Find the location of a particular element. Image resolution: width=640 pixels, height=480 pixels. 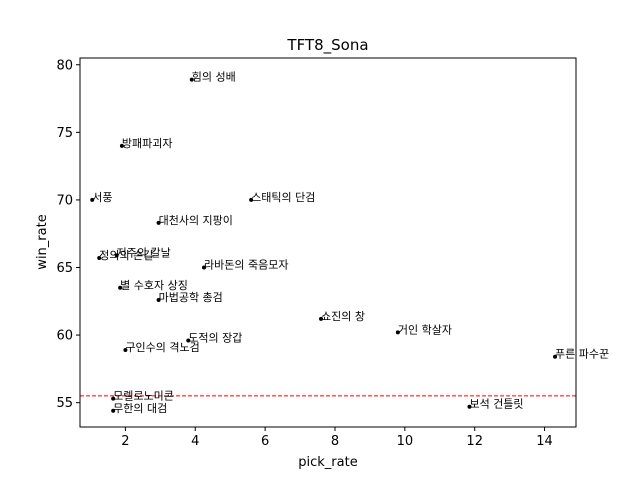

point-label: 방패파괴자 is located at coordinates (147, 143).